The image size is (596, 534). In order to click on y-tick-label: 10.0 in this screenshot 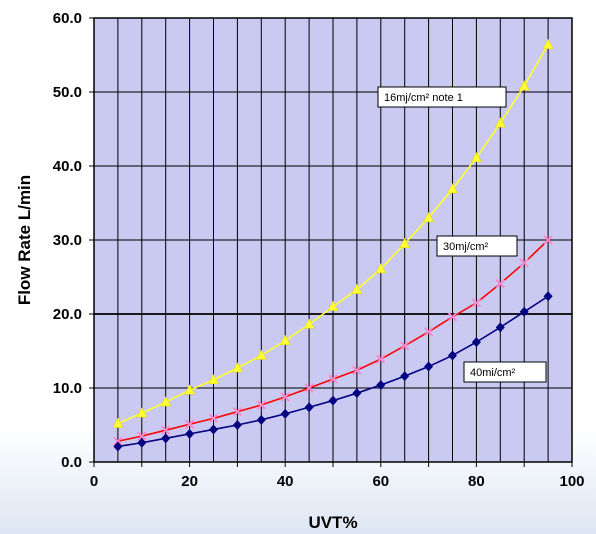, I will do `click(67, 388)`.